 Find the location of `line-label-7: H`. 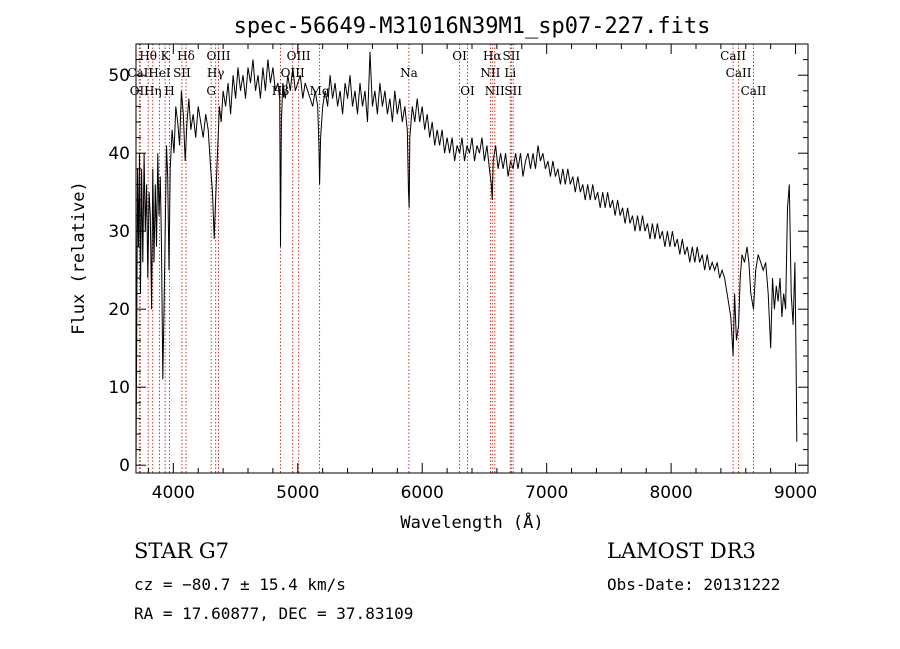

line-label-7: H is located at coordinates (169, 91).